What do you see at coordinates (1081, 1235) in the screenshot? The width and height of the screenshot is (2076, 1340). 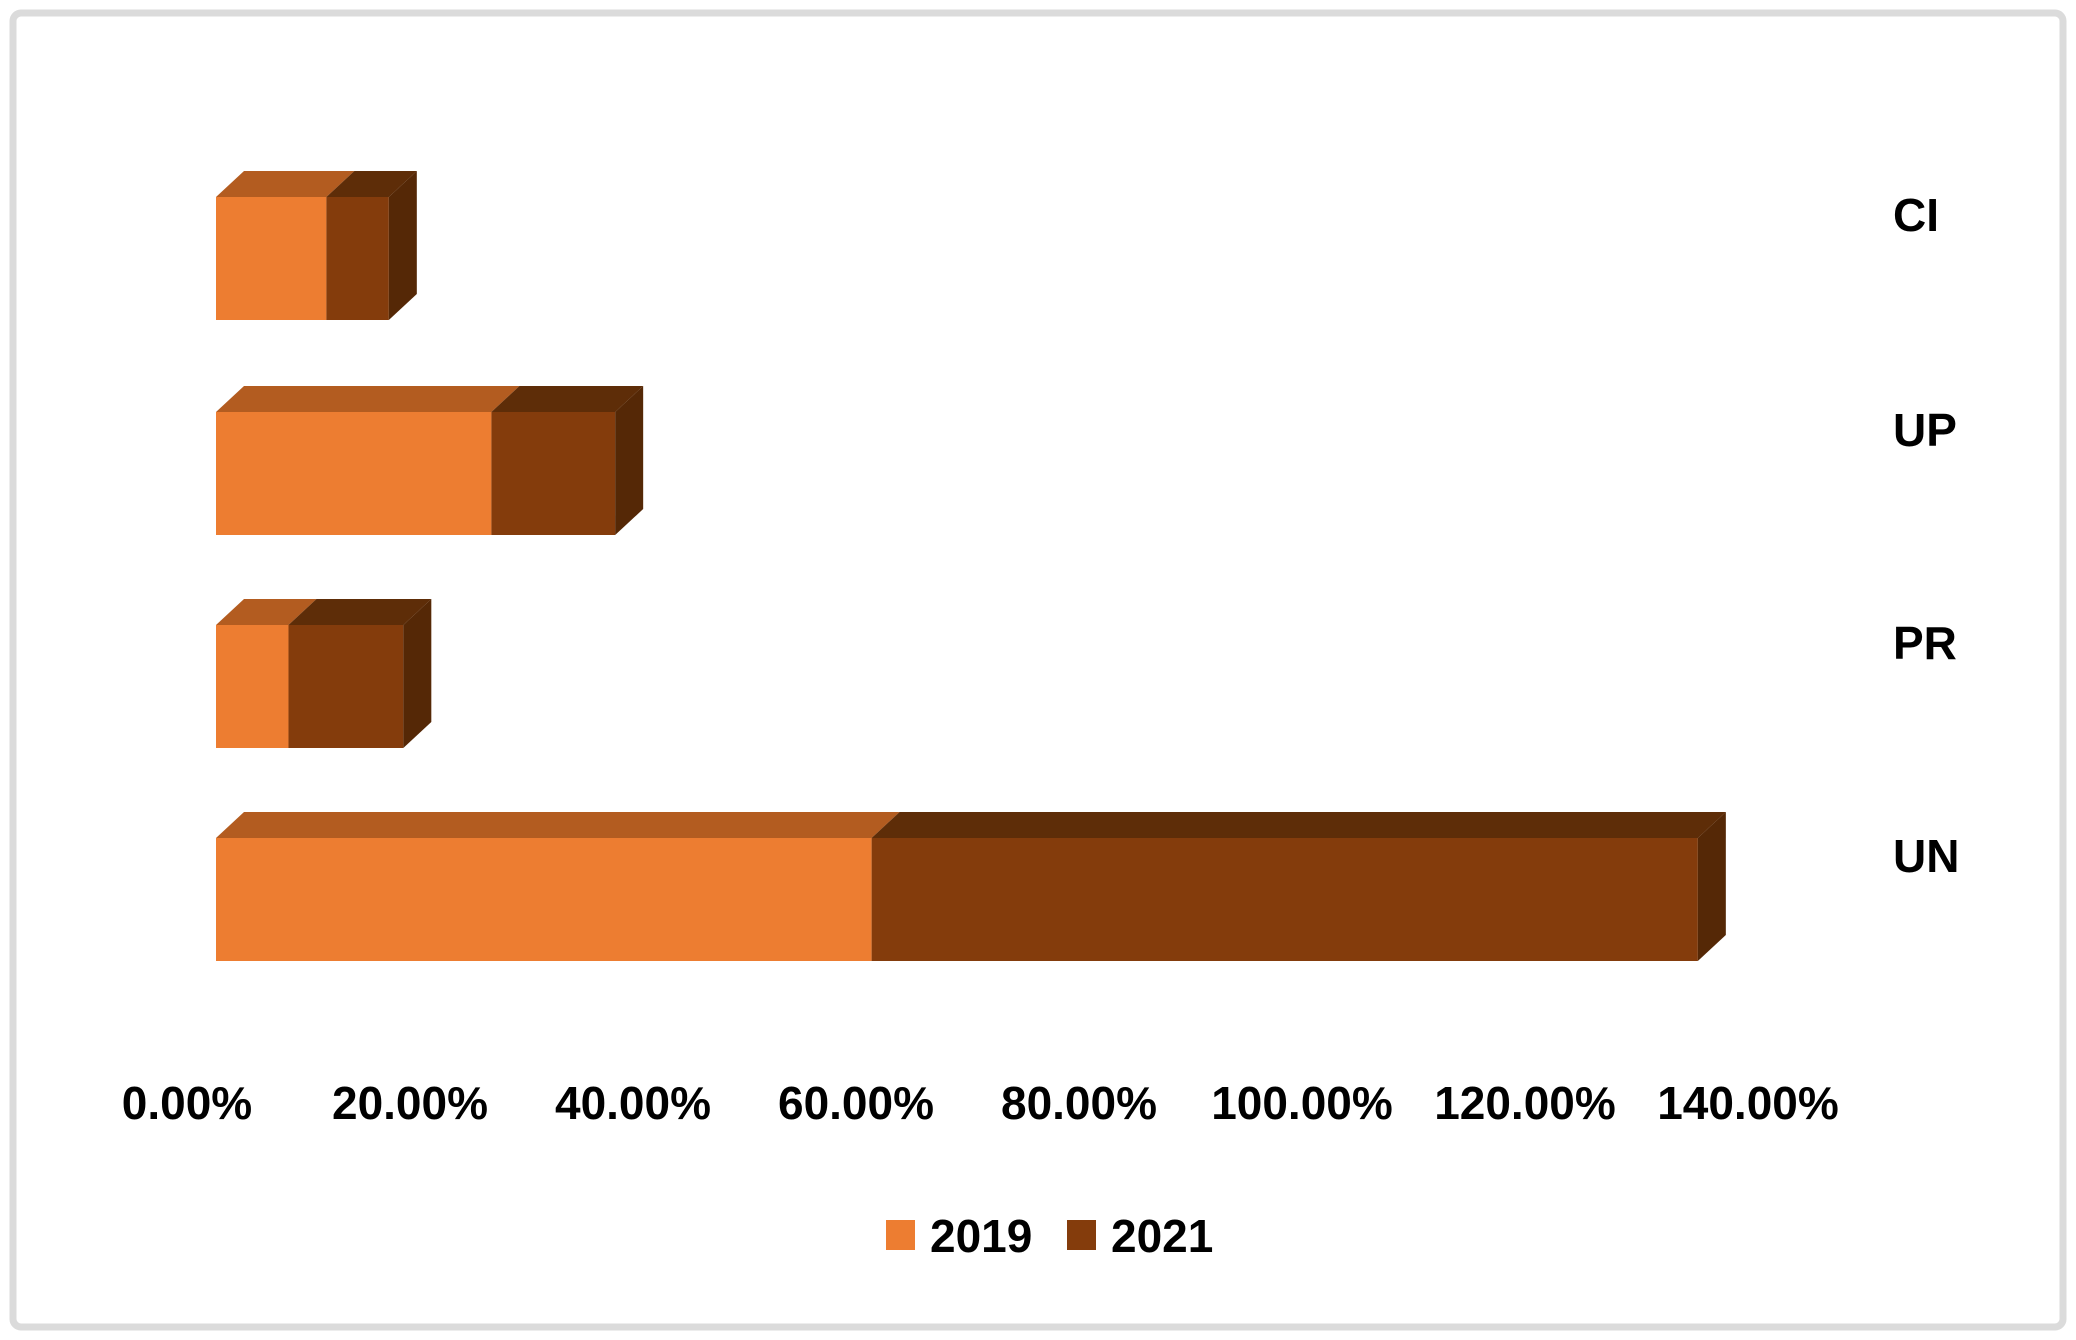 I see `legend-swatch-2021` at bounding box center [1081, 1235].